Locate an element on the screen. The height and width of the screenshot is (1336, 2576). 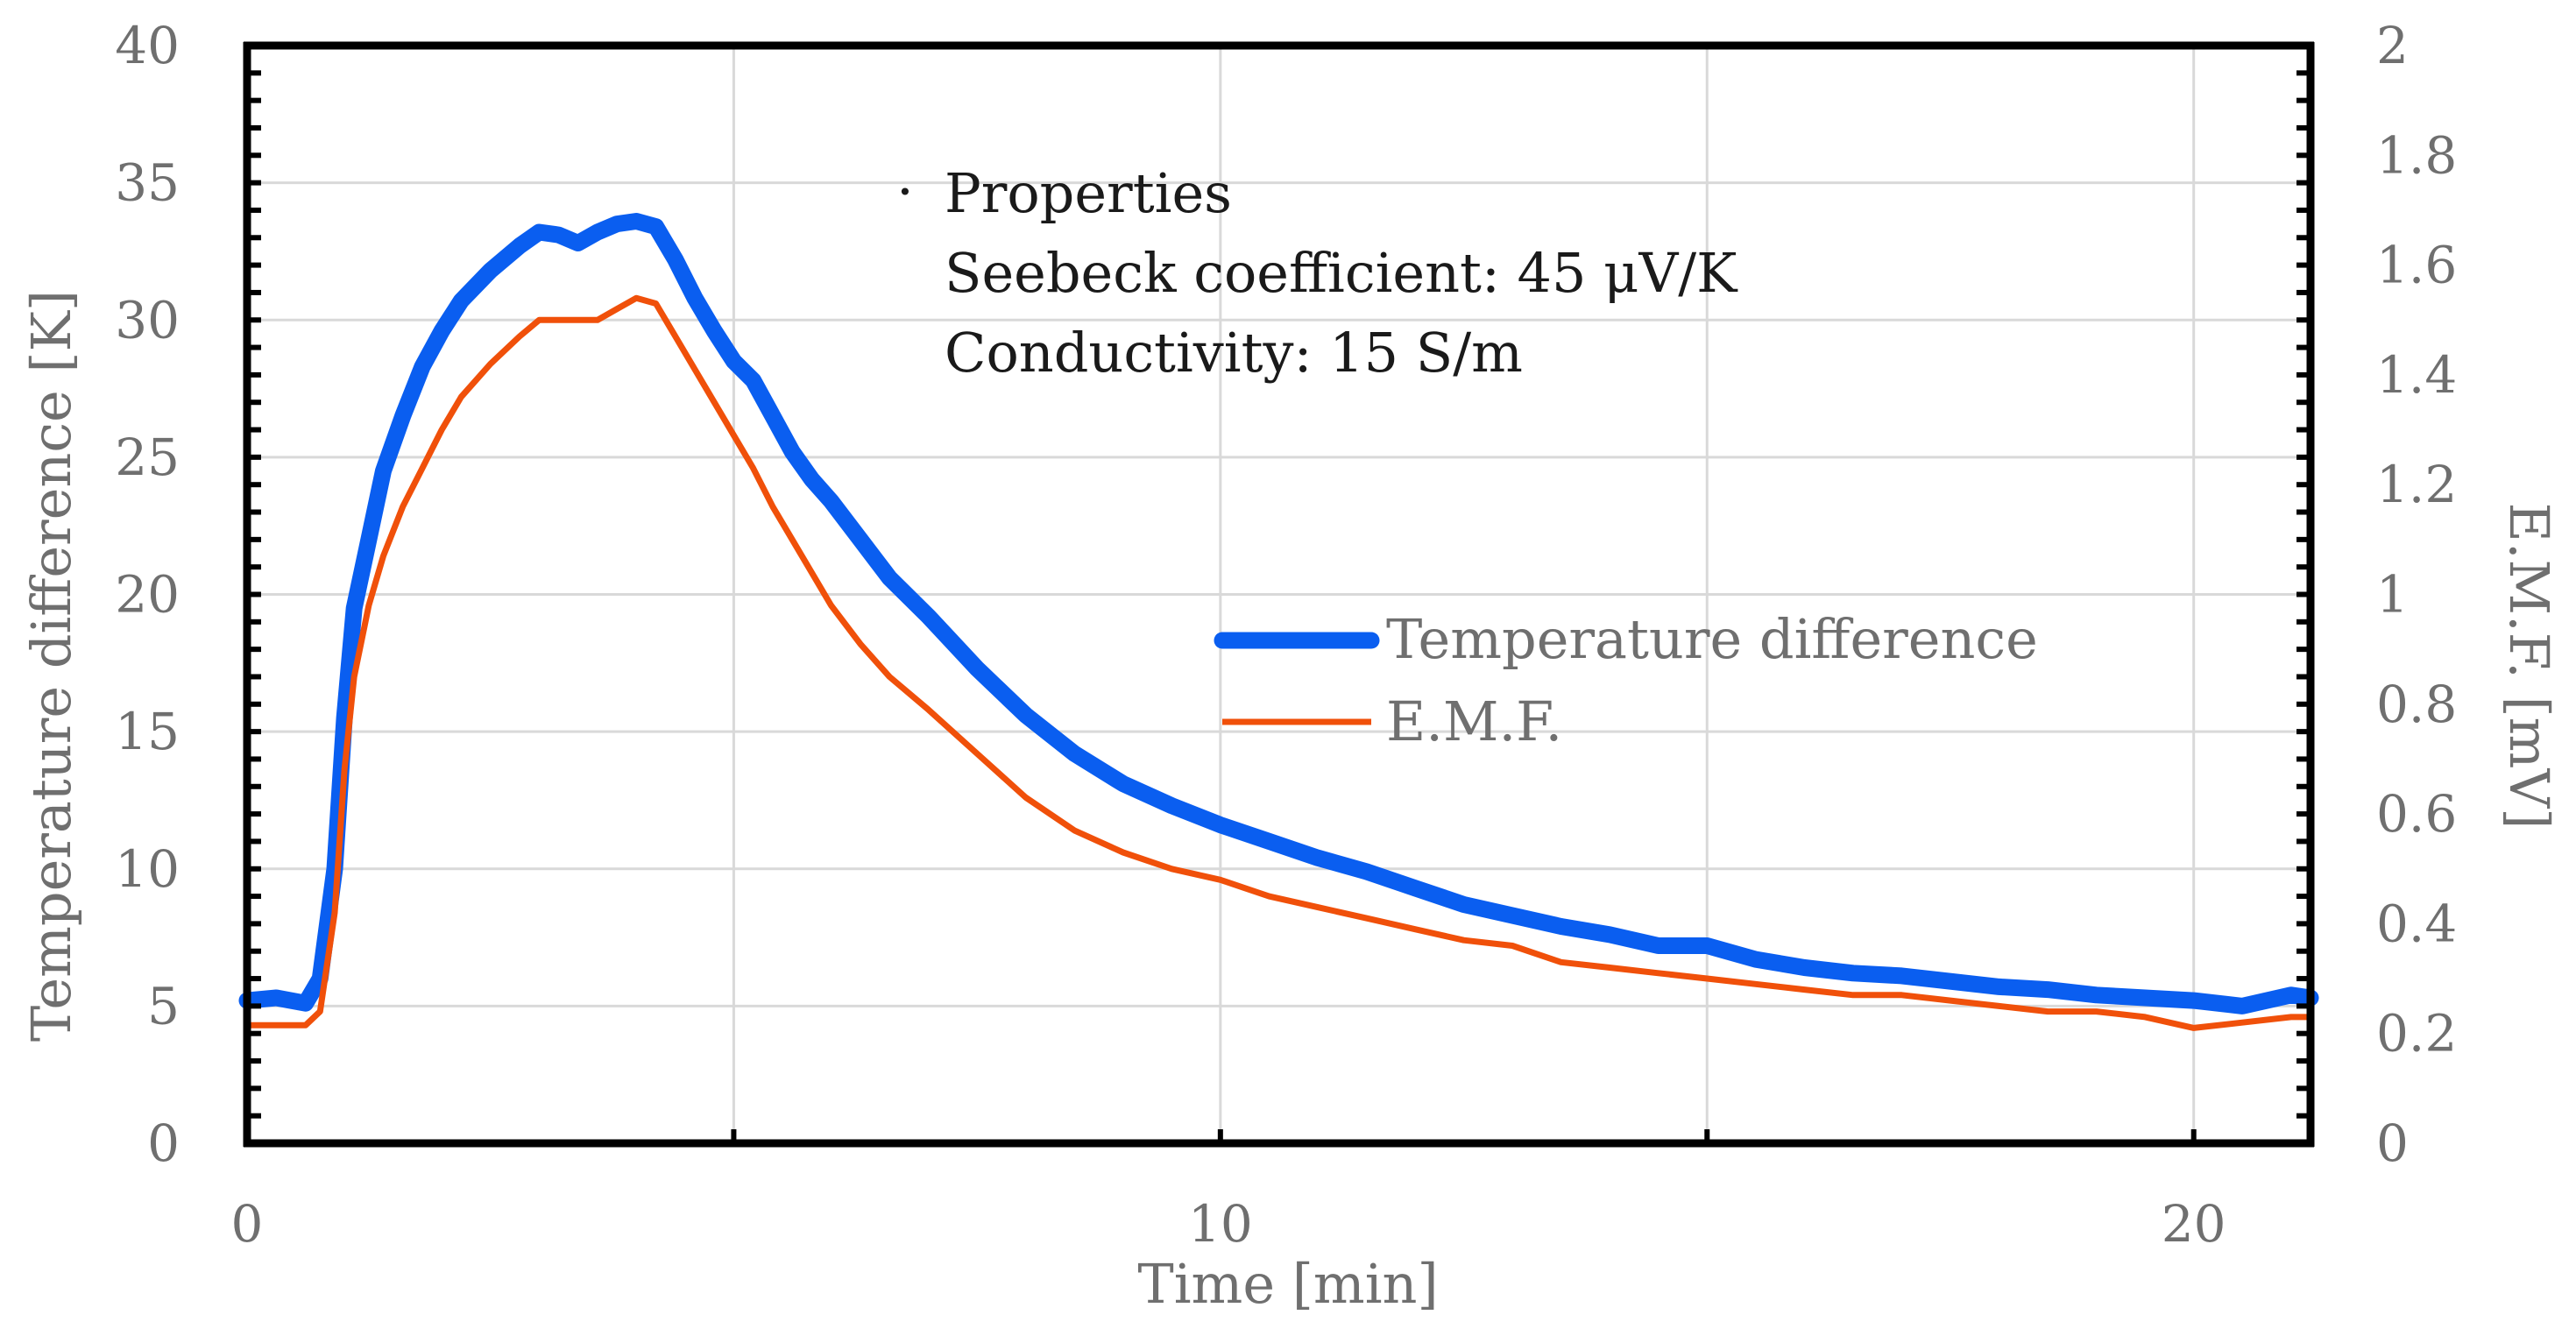
y2-tick-label: 2 is located at coordinates (2392, 45).